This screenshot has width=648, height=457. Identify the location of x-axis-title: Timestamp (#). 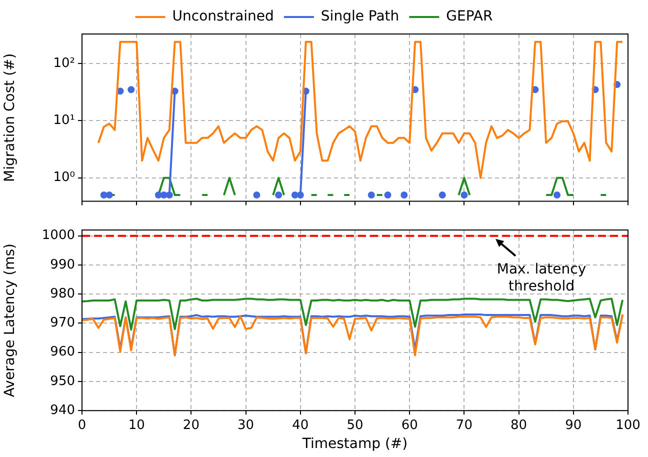
(354, 444).